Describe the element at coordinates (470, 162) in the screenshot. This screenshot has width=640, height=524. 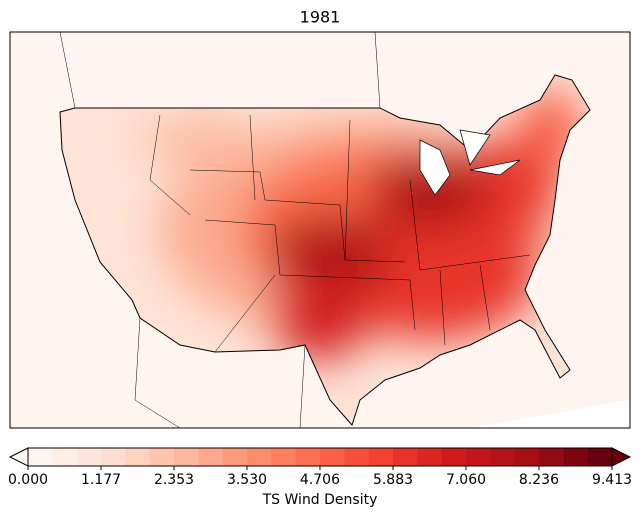
I see `great-lakes` at that location.